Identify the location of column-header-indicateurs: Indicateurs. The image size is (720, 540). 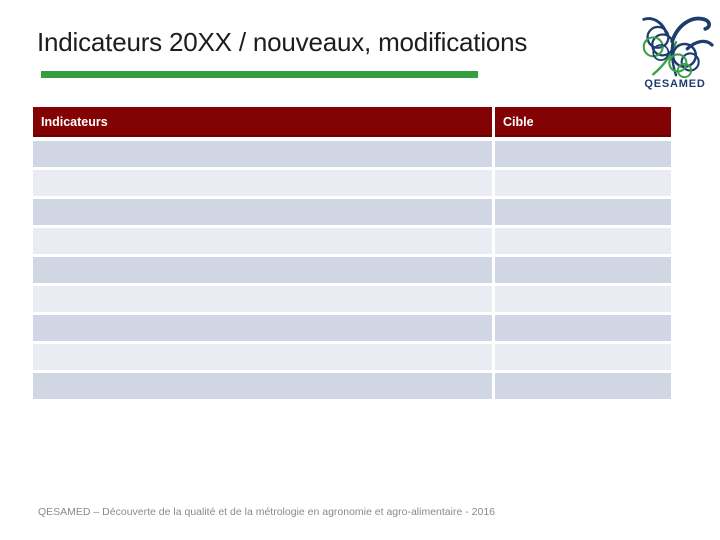
(262, 122).